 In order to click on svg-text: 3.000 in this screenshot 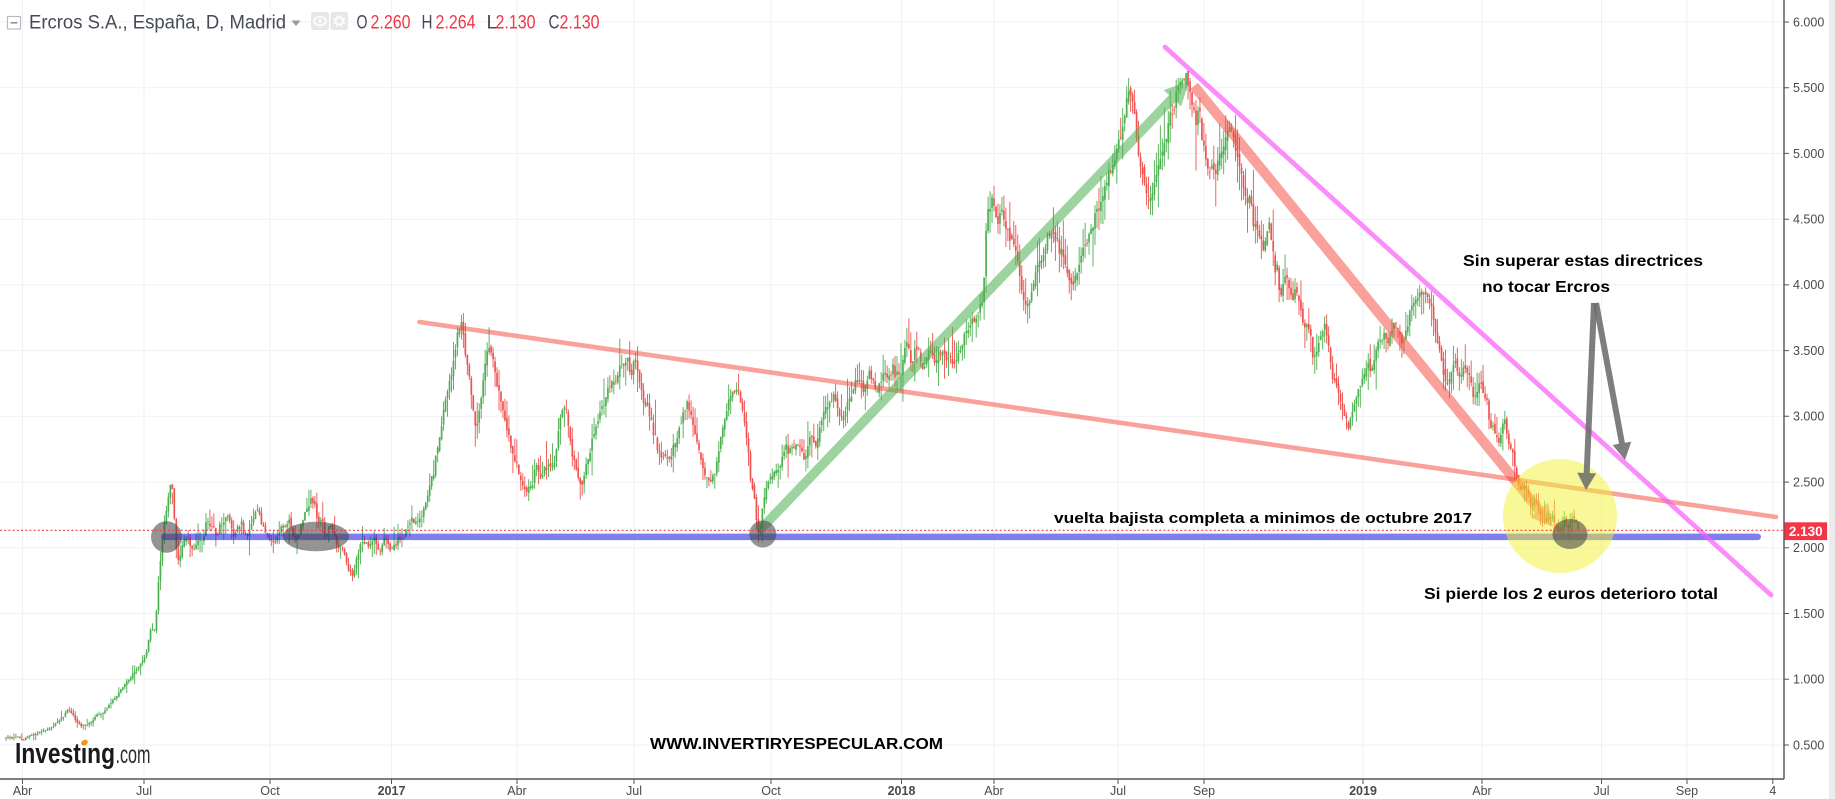, I will do `click(1808, 417)`.